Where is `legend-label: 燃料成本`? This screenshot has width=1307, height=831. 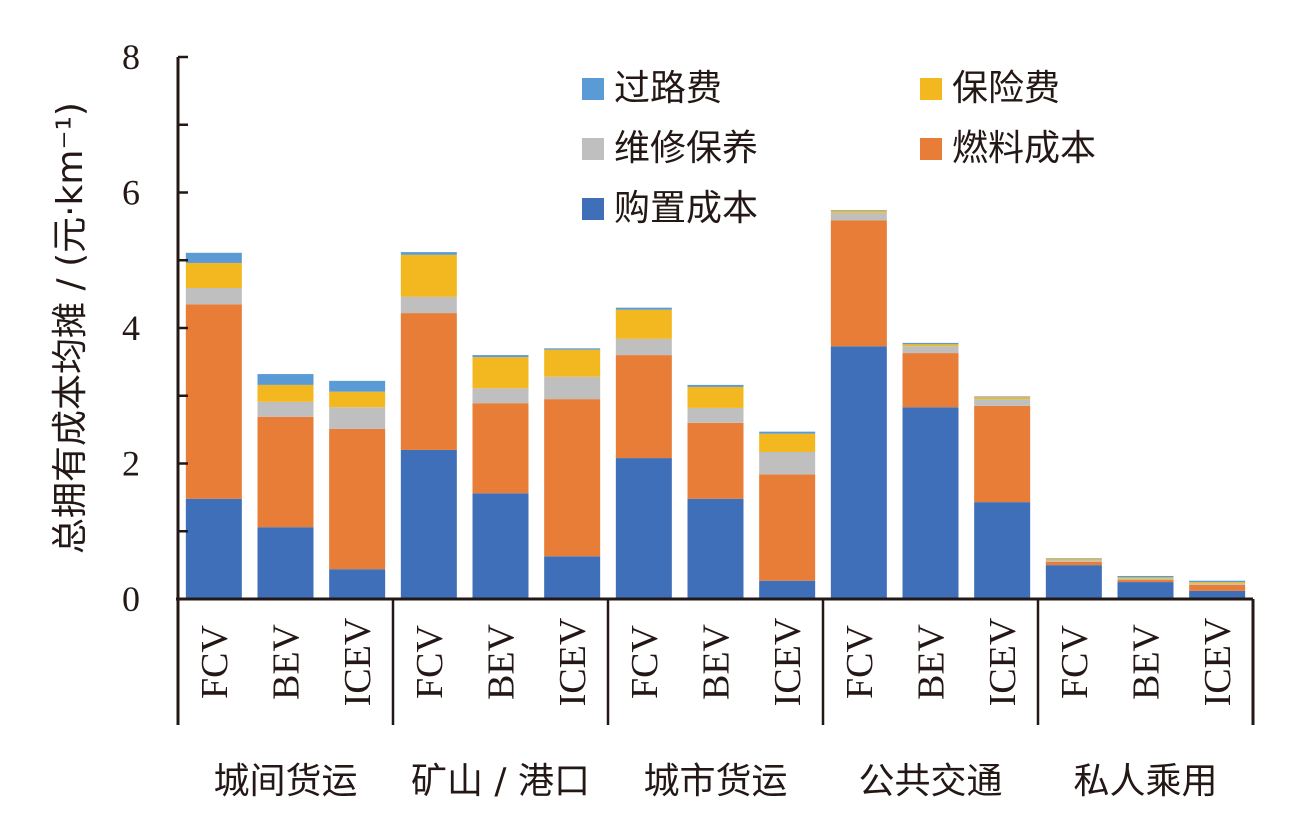
legend-label: 燃料成本 is located at coordinates (1024, 148).